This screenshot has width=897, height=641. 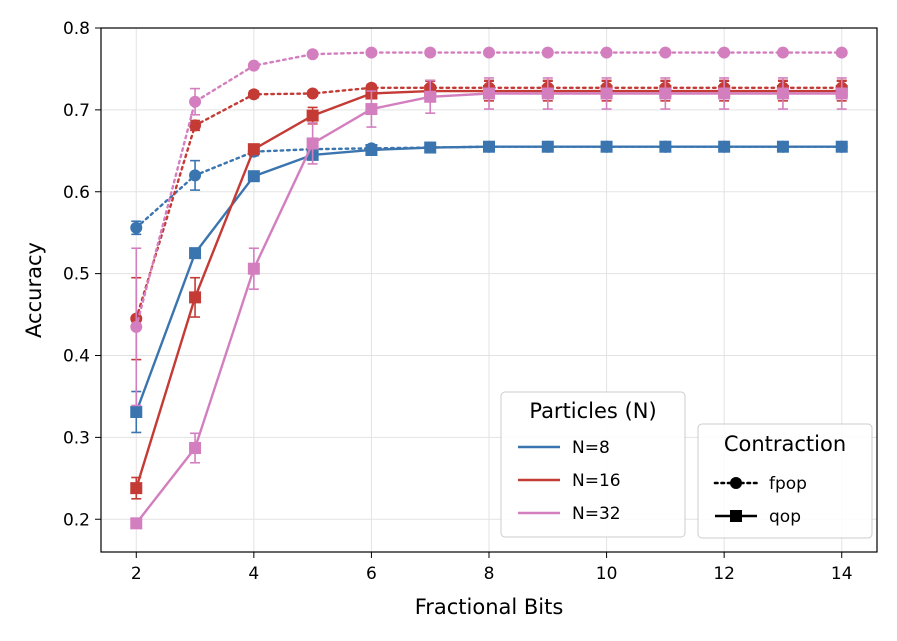 I want to click on legend-label: N=32, so click(x=596, y=514).